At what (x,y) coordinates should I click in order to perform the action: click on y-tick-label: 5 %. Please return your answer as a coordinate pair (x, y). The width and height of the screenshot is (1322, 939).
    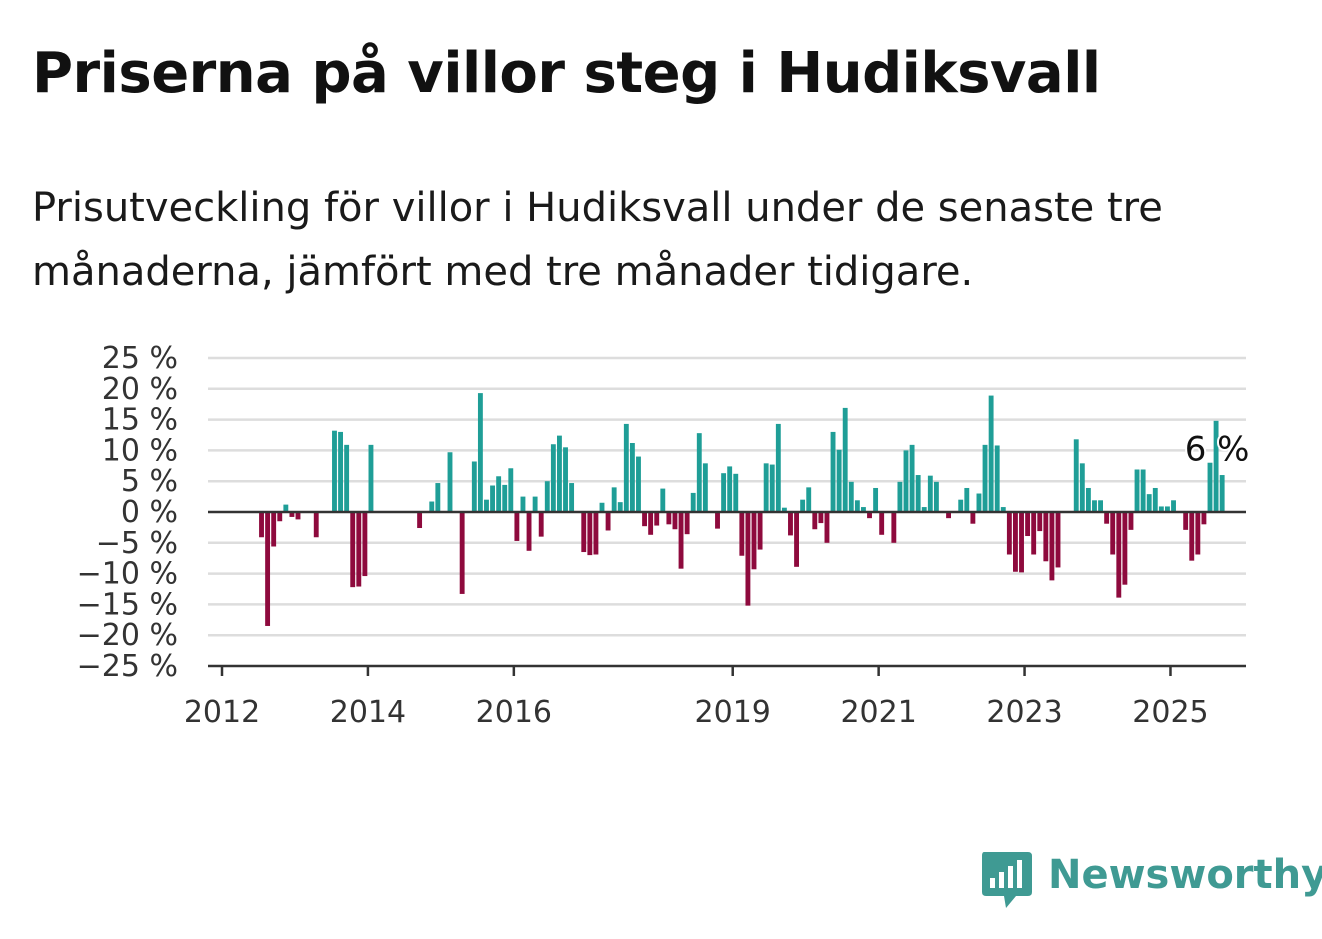
    Looking at the image, I should click on (149, 481).